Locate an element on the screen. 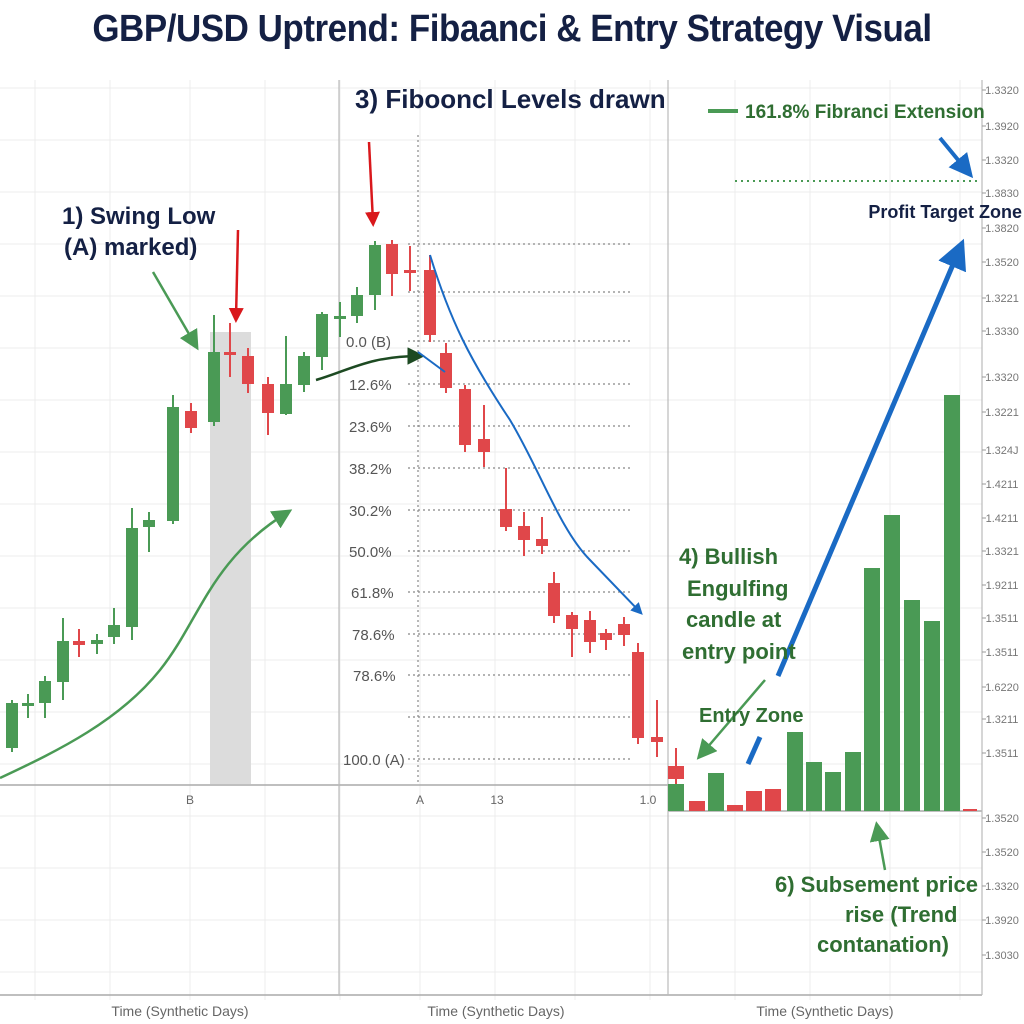 This screenshot has width=1024, height=1024. fib-level-label: 61.8% is located at coordinates (372, 593).